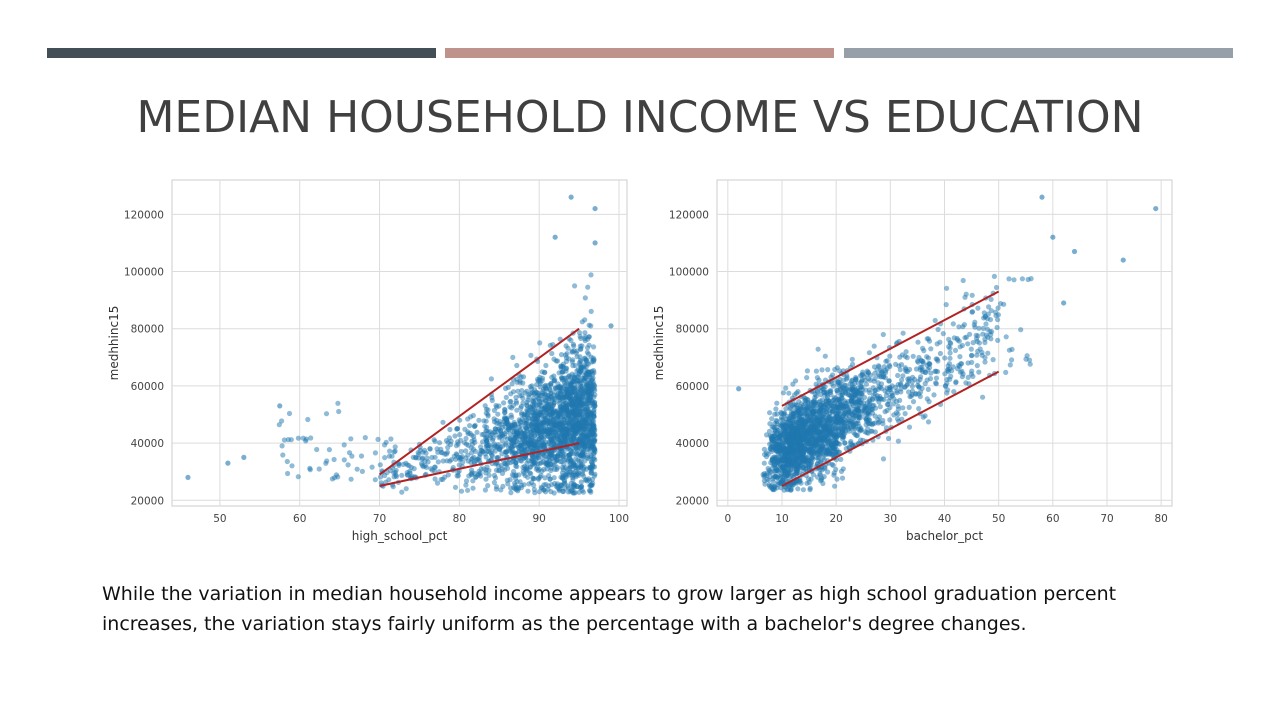 Image resolution: width=1280 pixels, height=720 pixels. I want to click on y-tick-label: 60000, so click(147, 387).